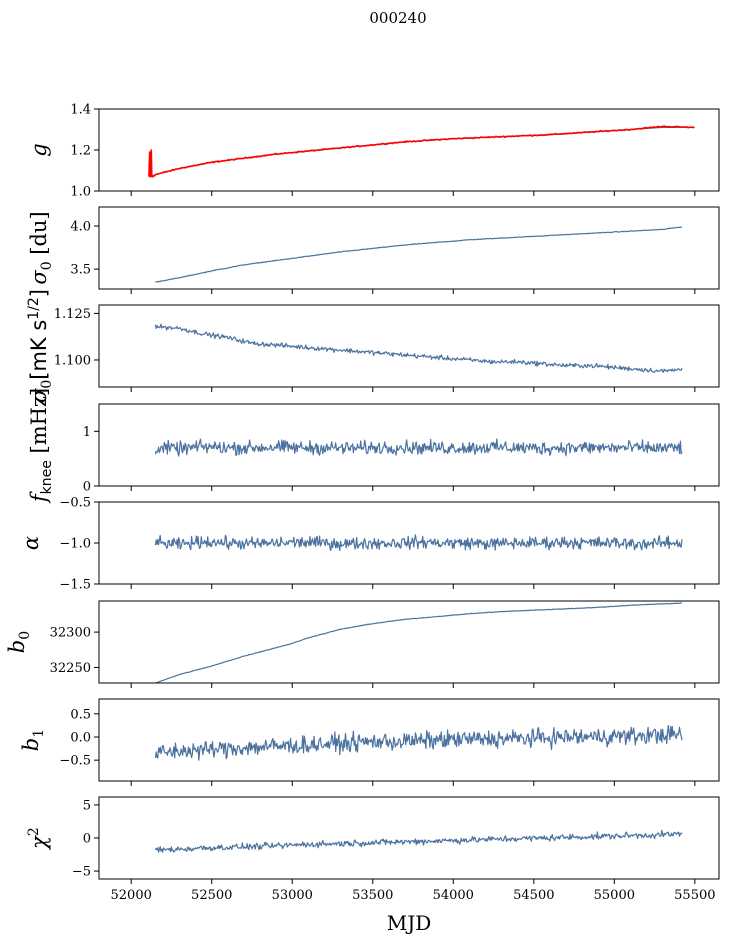 Image resolution: width=729 pixels, height=944 pixels. What do you see at coordinates (453, 895) in the screenshot?
I see `x-tick-label: 54000` at bounding box center [453, 895].